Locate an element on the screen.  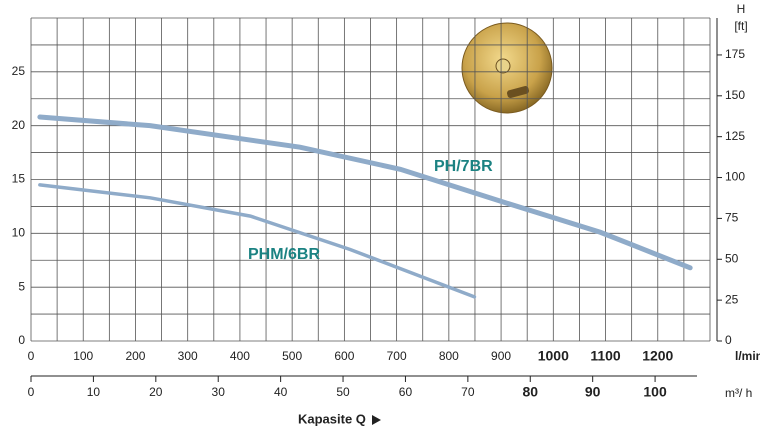
series-label: PH/7BR is located at coordinates (463, 166).